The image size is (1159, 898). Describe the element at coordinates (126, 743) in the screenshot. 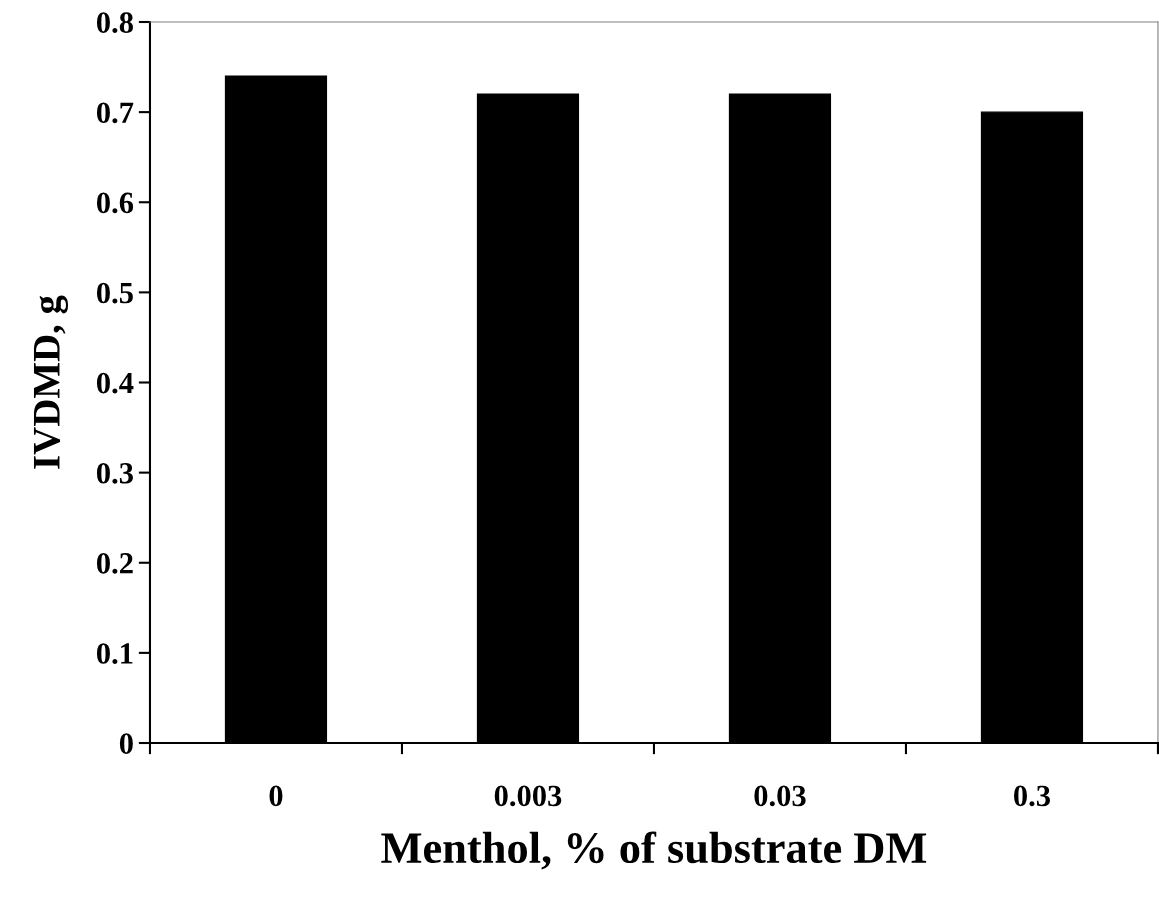

I see `y-tick-label: 0` at that location.